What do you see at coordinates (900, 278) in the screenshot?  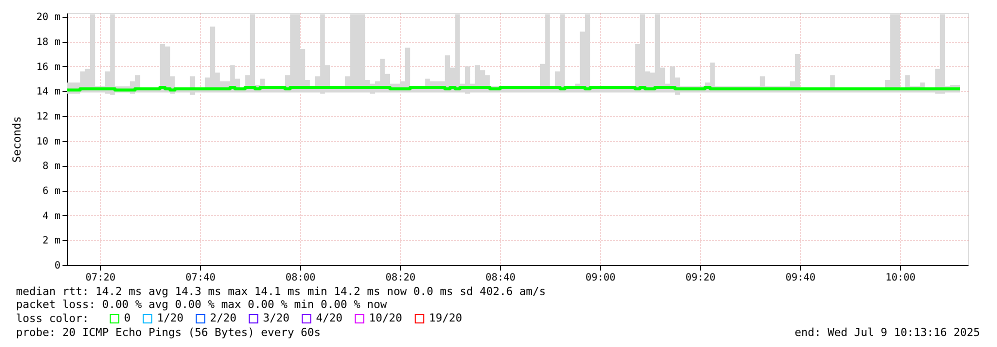 I see `x-tick-label: 10:00` at bounding box center [900, 278].